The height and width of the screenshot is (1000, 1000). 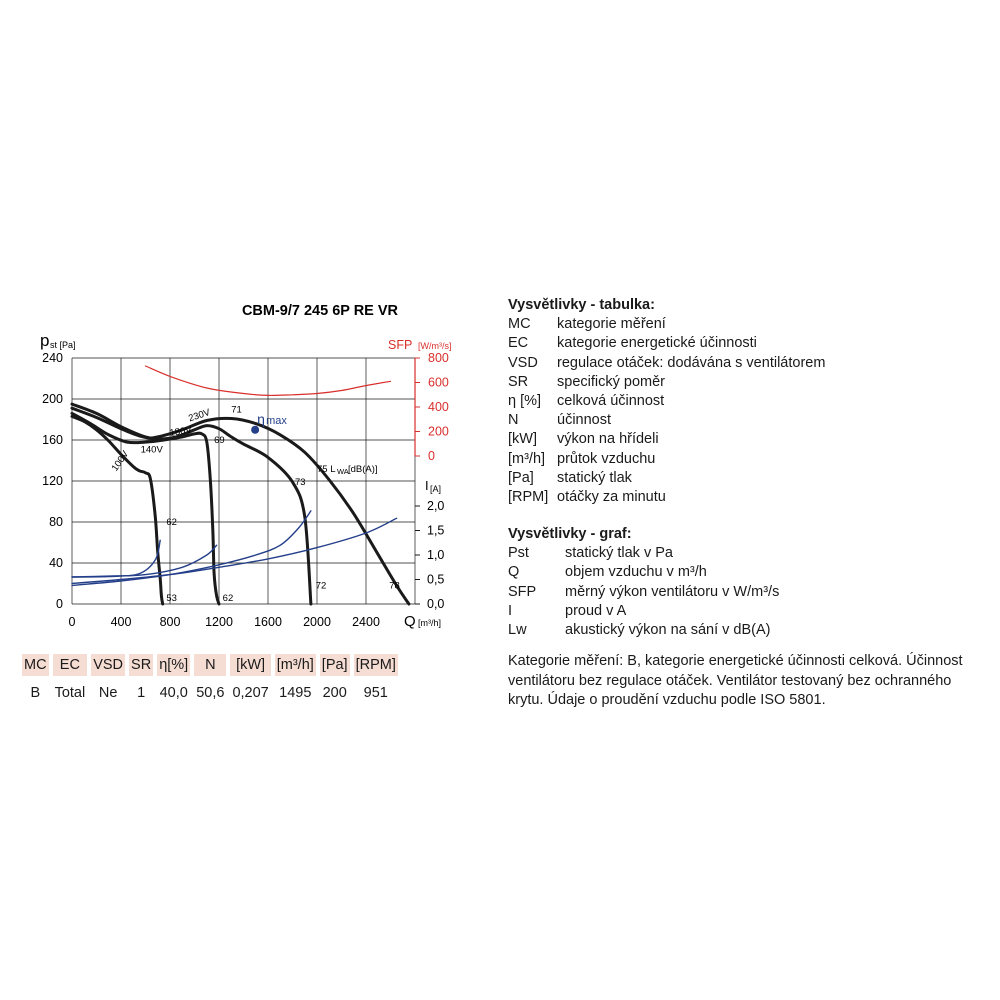 What do you see at coordinates (70, 665) in the screenshot?
I see `spec-header-cell: EC` at bounding box center [70, 665].